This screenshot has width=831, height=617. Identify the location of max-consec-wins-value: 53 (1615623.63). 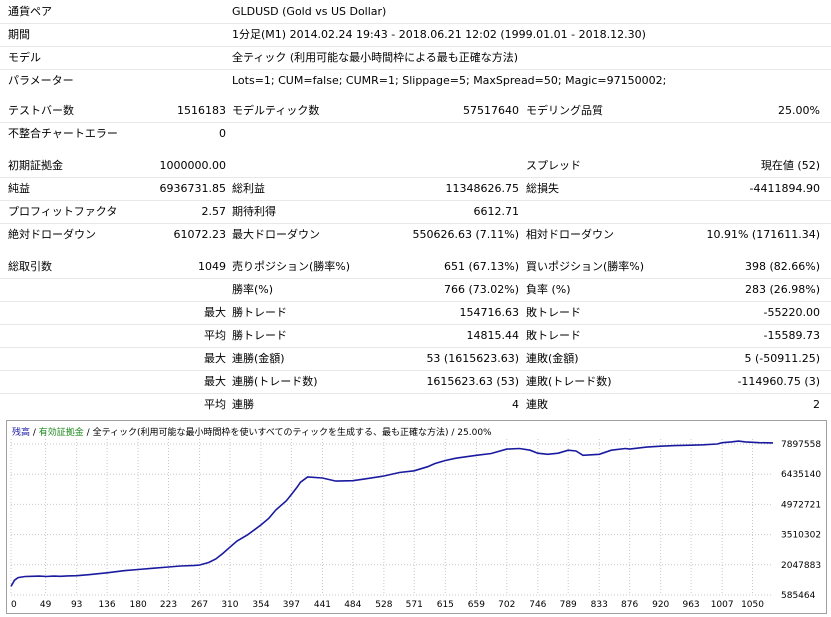
(472, 358).